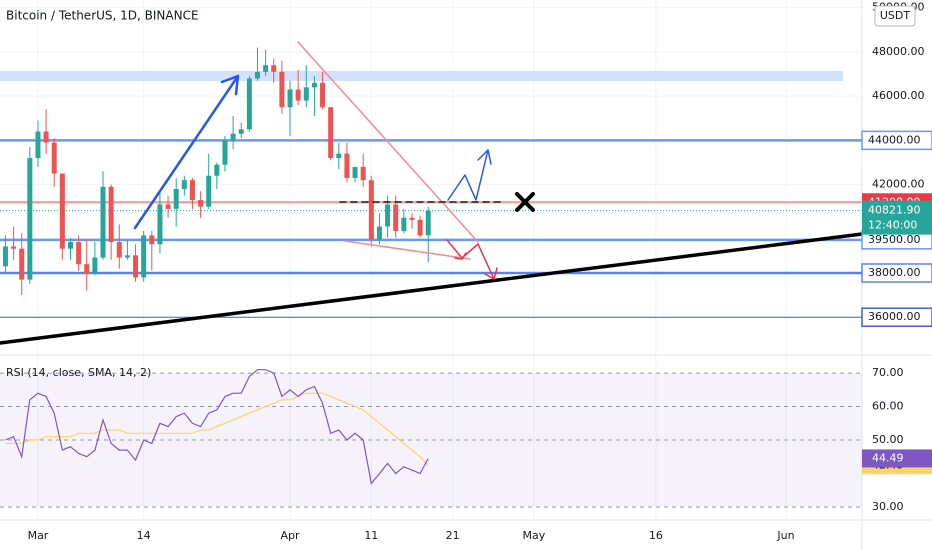 The width and height of the screenshot is (932, 550). I want to click on zone, so click(421, 76).